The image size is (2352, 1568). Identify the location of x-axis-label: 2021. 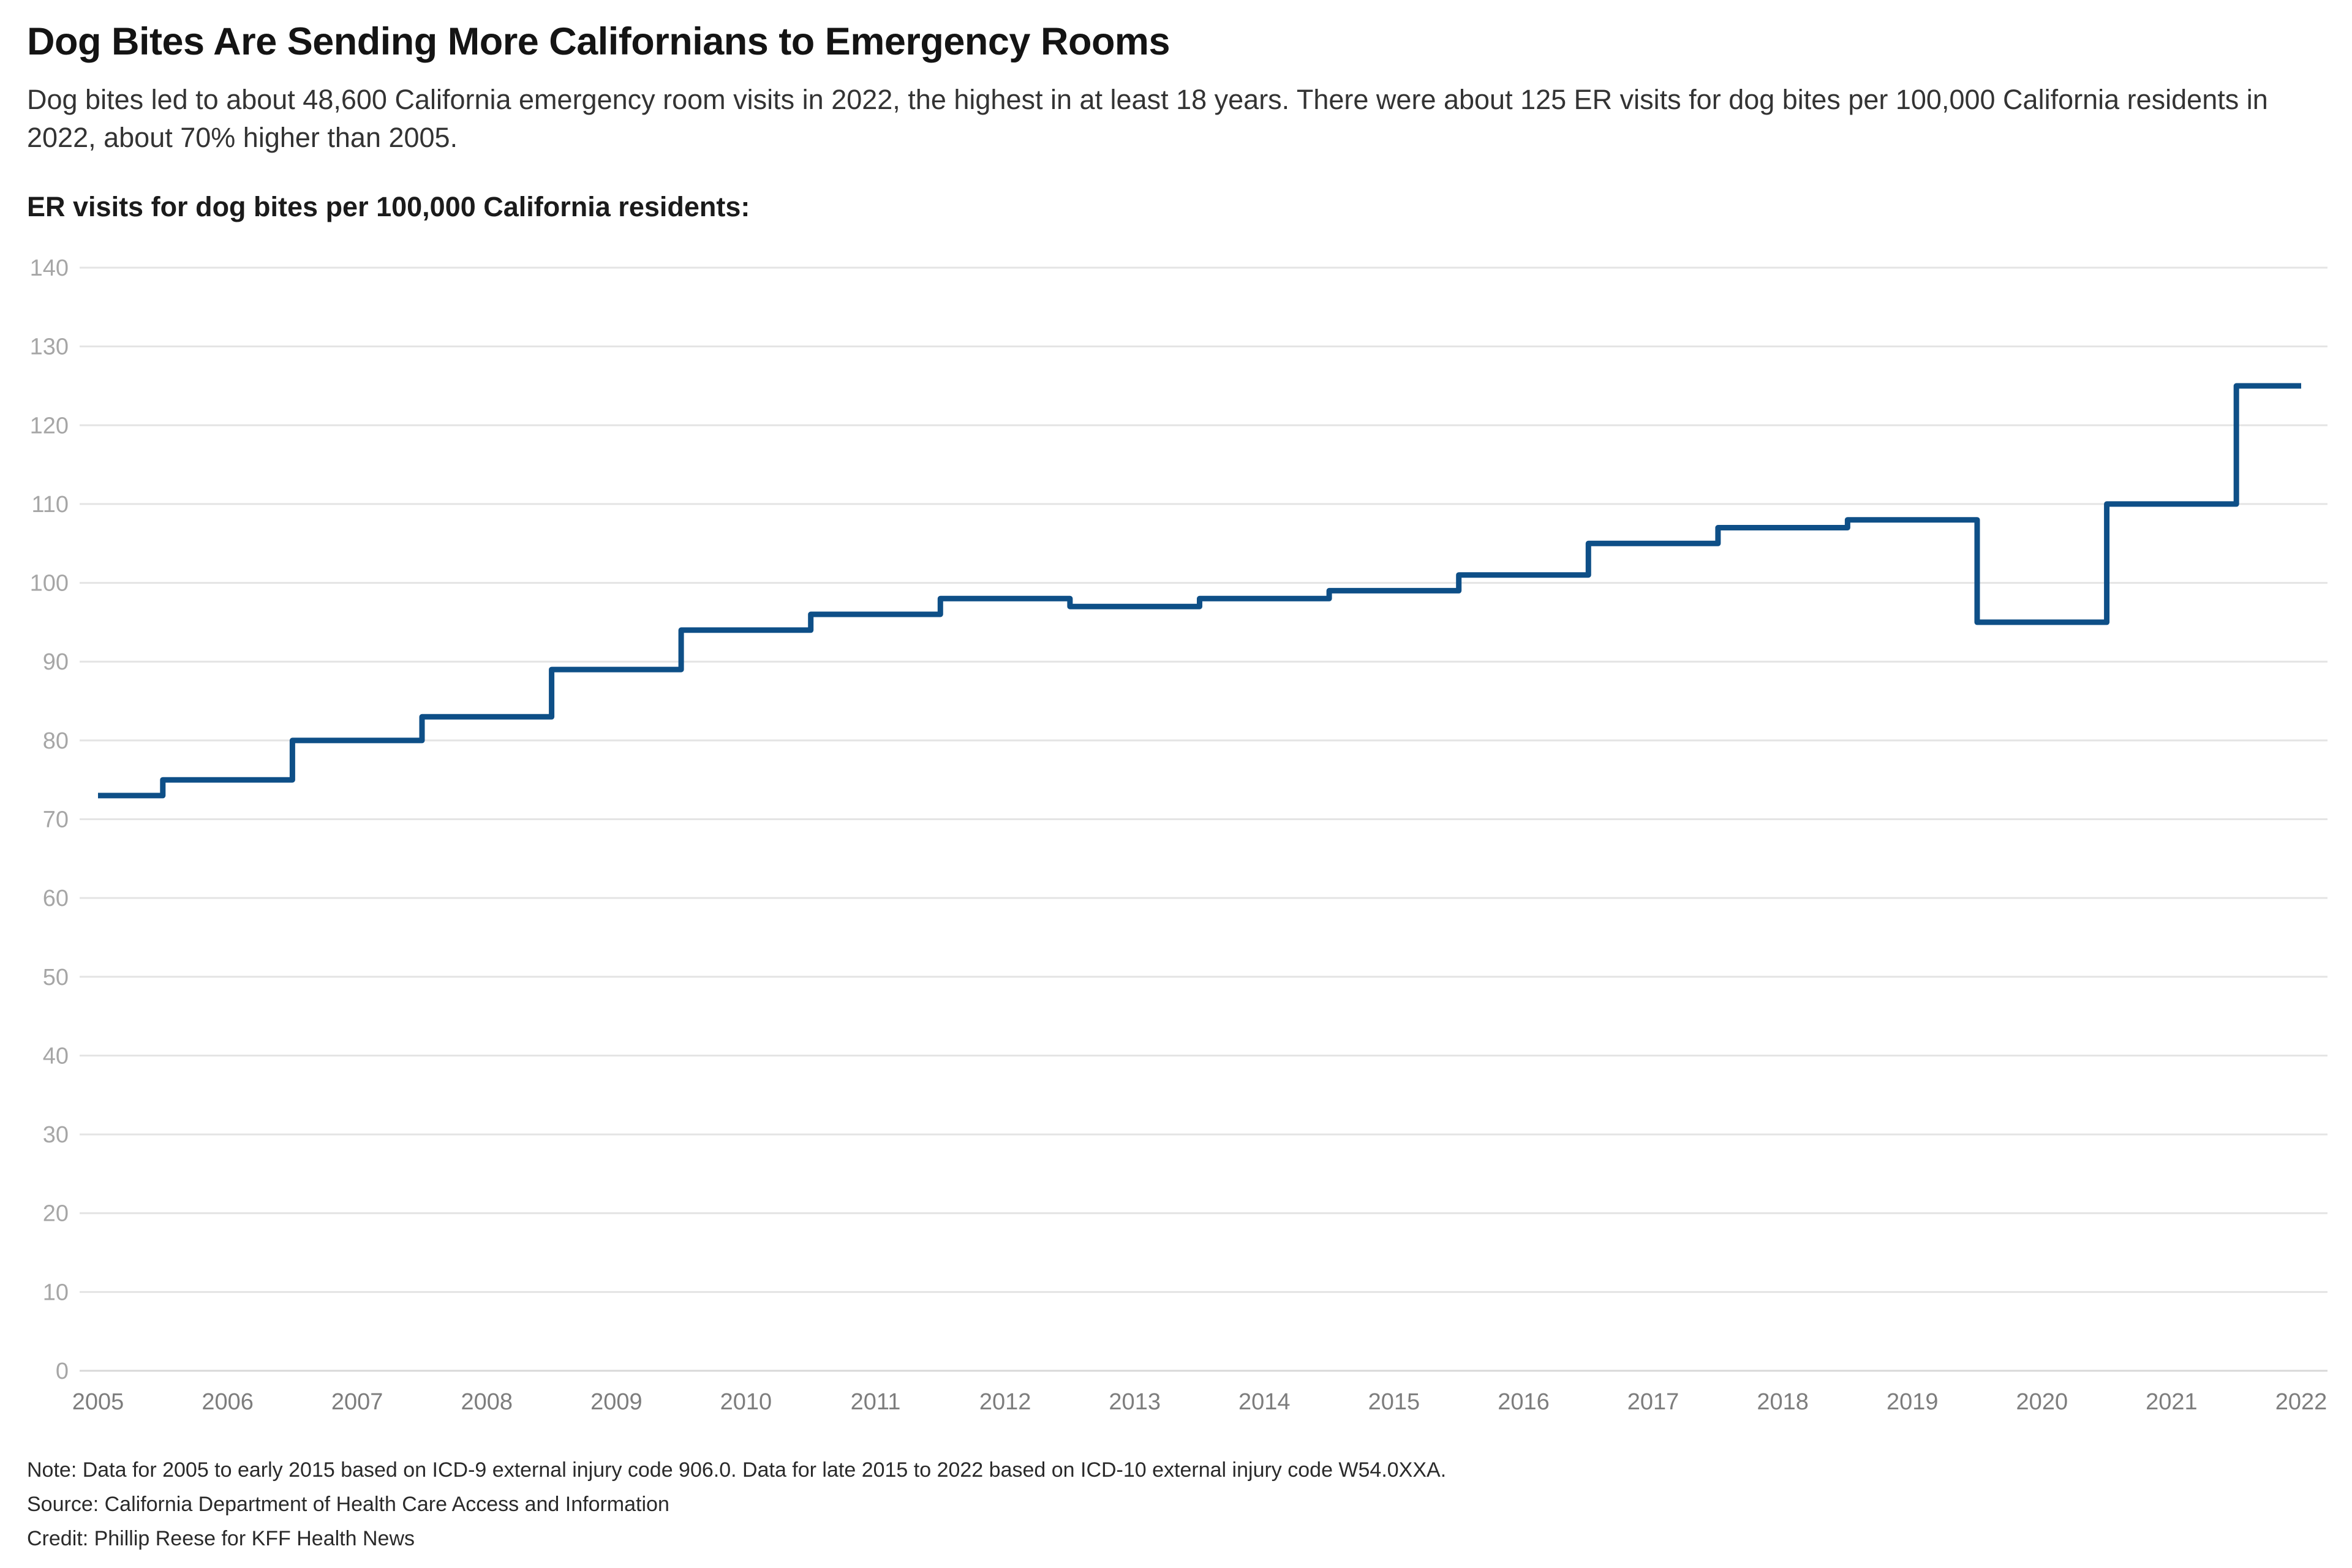
(2172, 1402).